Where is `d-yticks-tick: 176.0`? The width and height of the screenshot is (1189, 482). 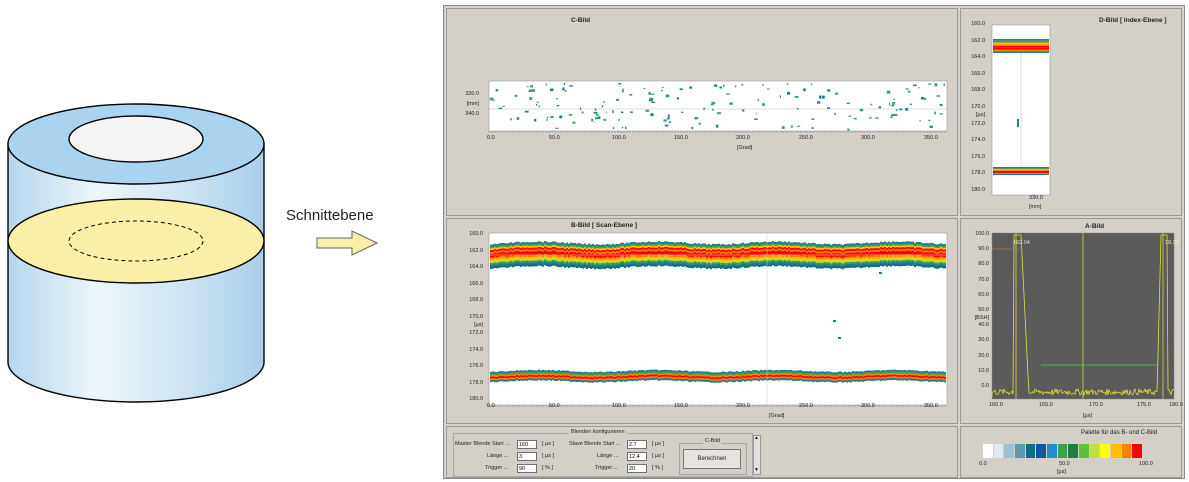
d-yticks-tick: 176.0 is located at coordinates (978, 156).